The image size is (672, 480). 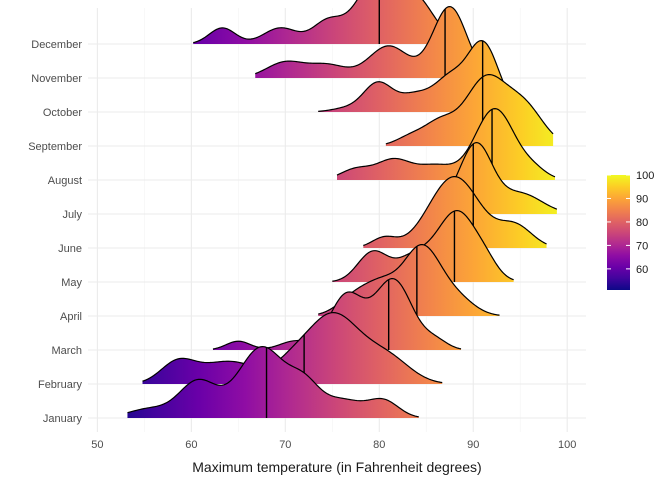 I want to click on x-tick-label: 100, so click(x=567, y=445).